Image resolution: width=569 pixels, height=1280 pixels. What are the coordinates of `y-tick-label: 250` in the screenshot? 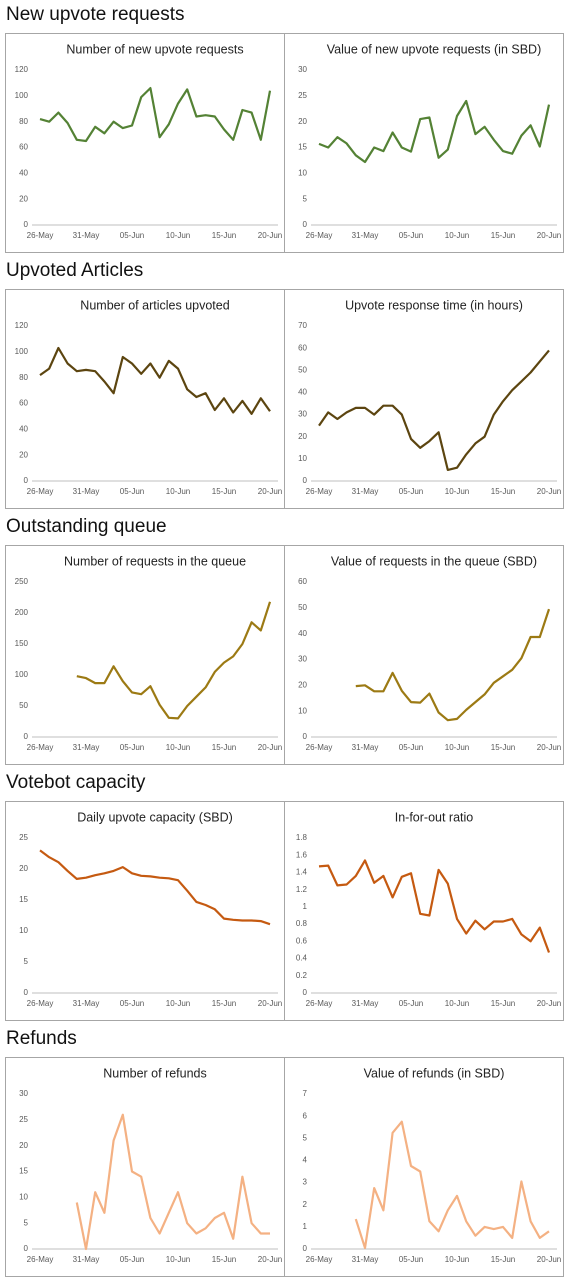 It's located at (22, 581).